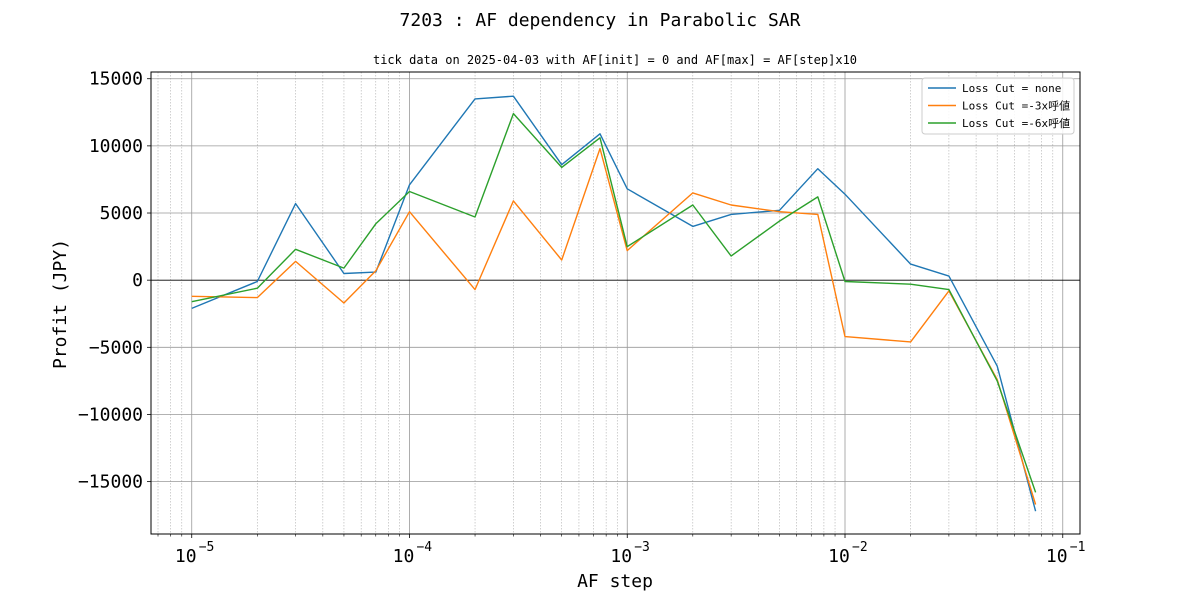 This screenshot has width=1200, height=600. Describe the element at coordinates (137, 280) in the screenshot. I see `y-tick-label: 0` at that location.